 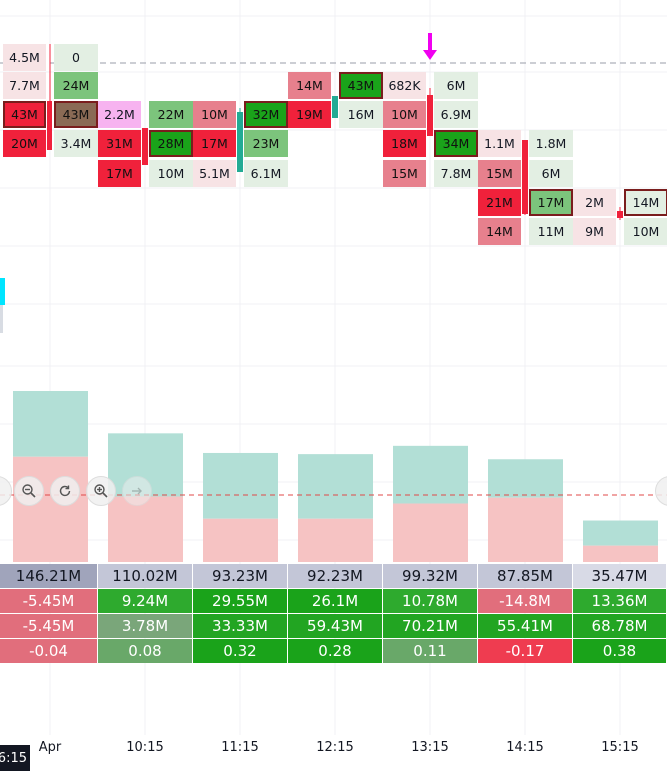 I want to click on stats-cell-ratio: -0.04, so click(x=49, y=651).